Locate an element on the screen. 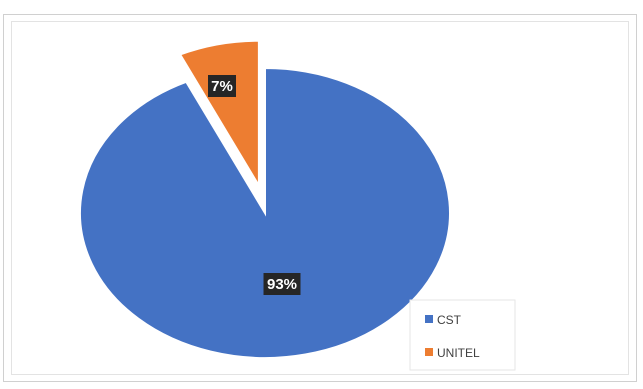 The height and width of the screenshot is (389, 643). data-label-text: 7% is located at coordinates (222, 86).